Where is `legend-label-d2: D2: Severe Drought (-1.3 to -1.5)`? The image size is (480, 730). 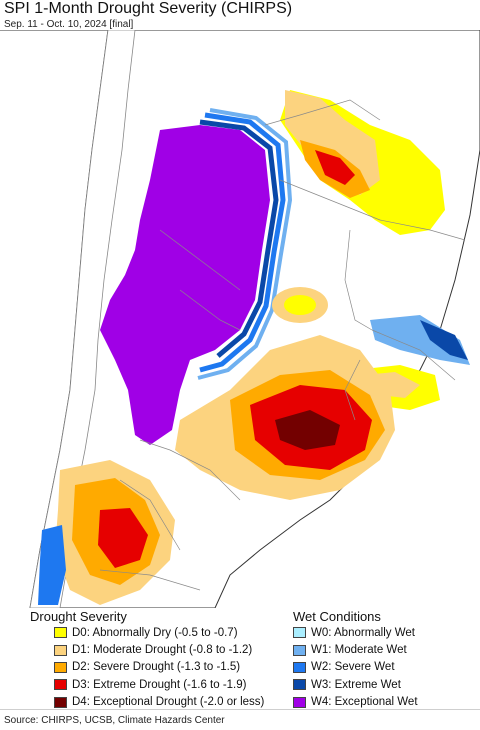 legend-label-d2: D2: Severe Drought (-1.3 to -1.5) is located at coordinates (156, 667).